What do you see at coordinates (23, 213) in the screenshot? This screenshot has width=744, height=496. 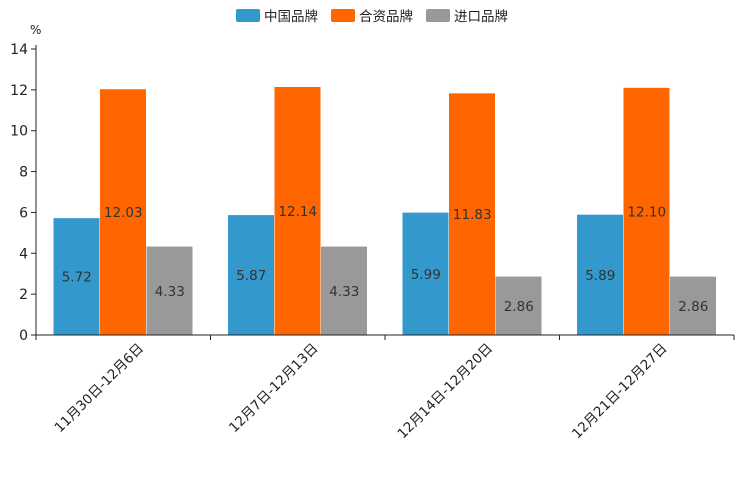 I see `y-tick-label: 6` at bounding box center [23, 213].